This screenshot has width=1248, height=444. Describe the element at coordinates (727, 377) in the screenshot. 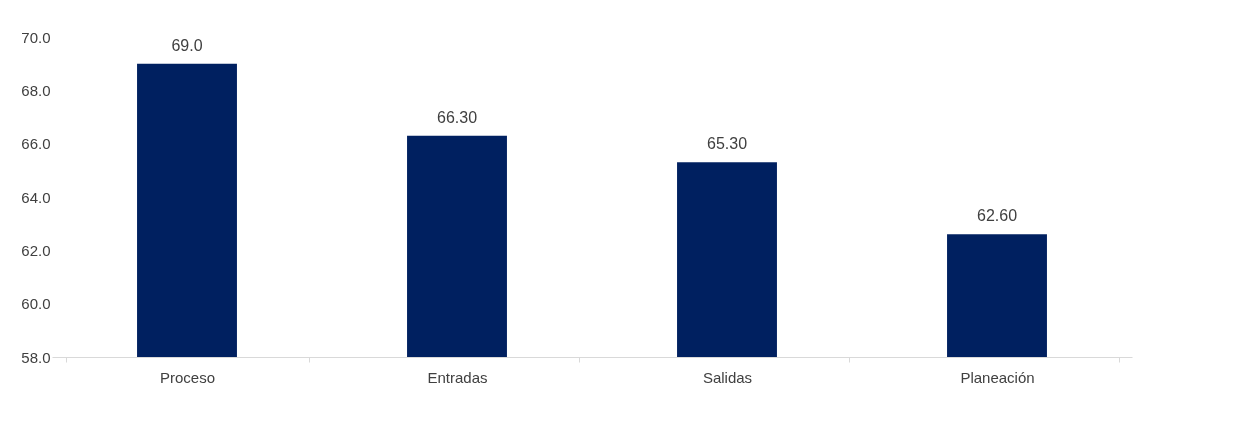

I see `x-tick-label: Salidas` at that location.